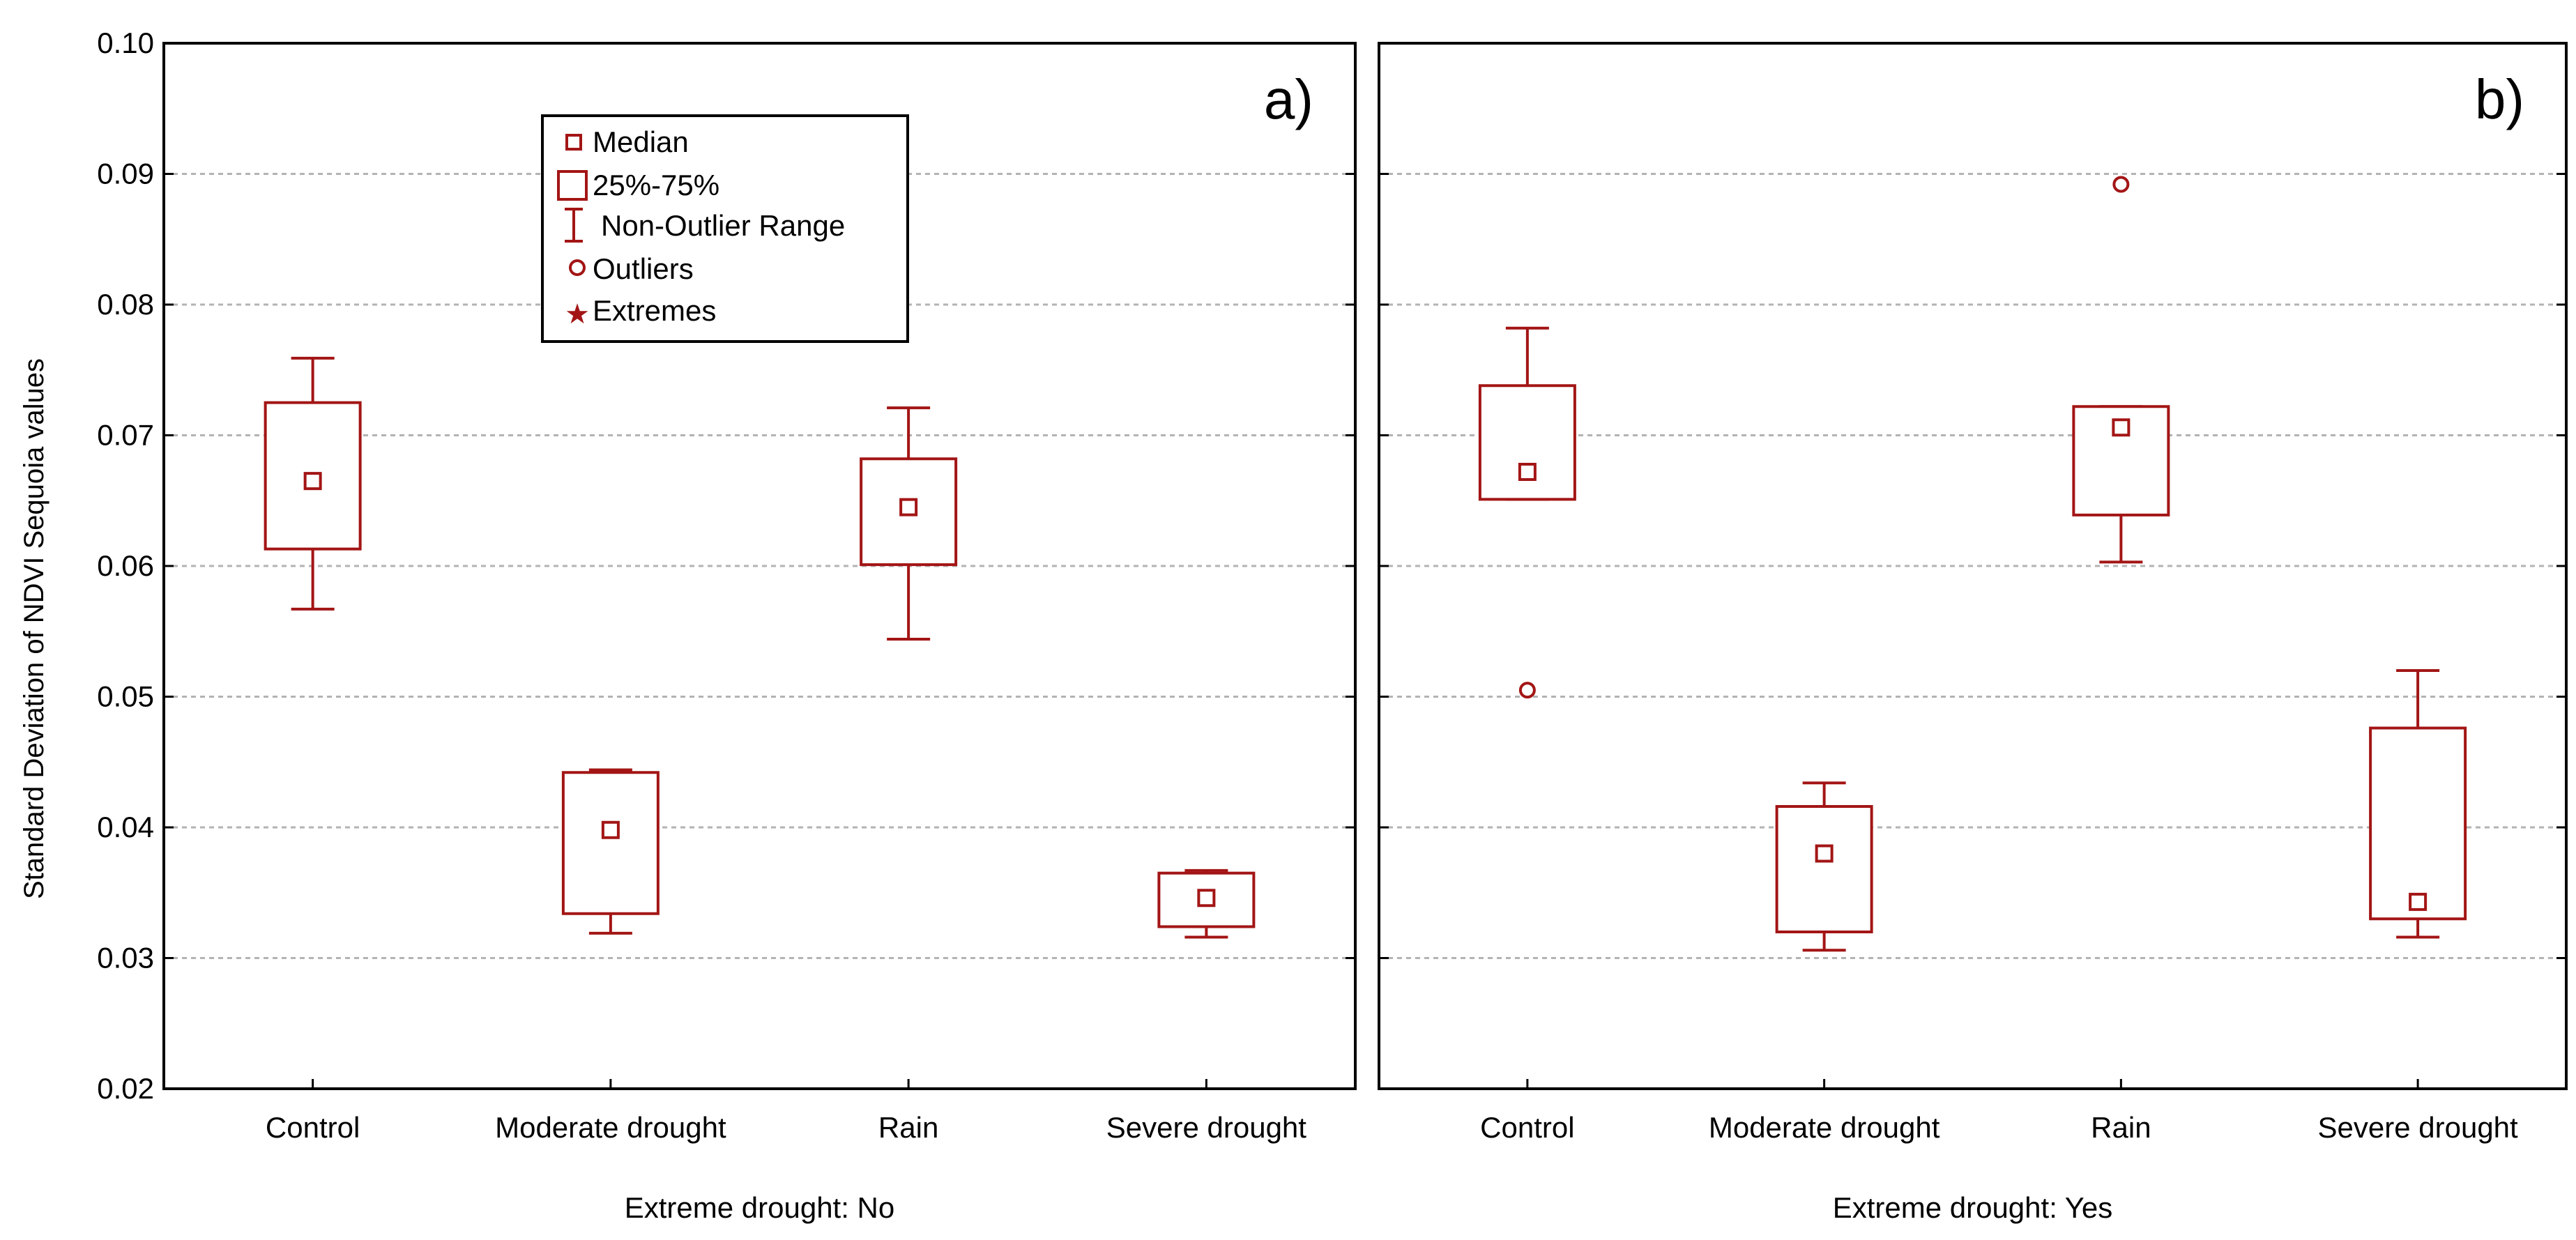 This screenshot has height=1240, width=2576. Describe the element at coordinates (126, 174) in the screenshot. I see `y-tick-label: 0.09` at that location.